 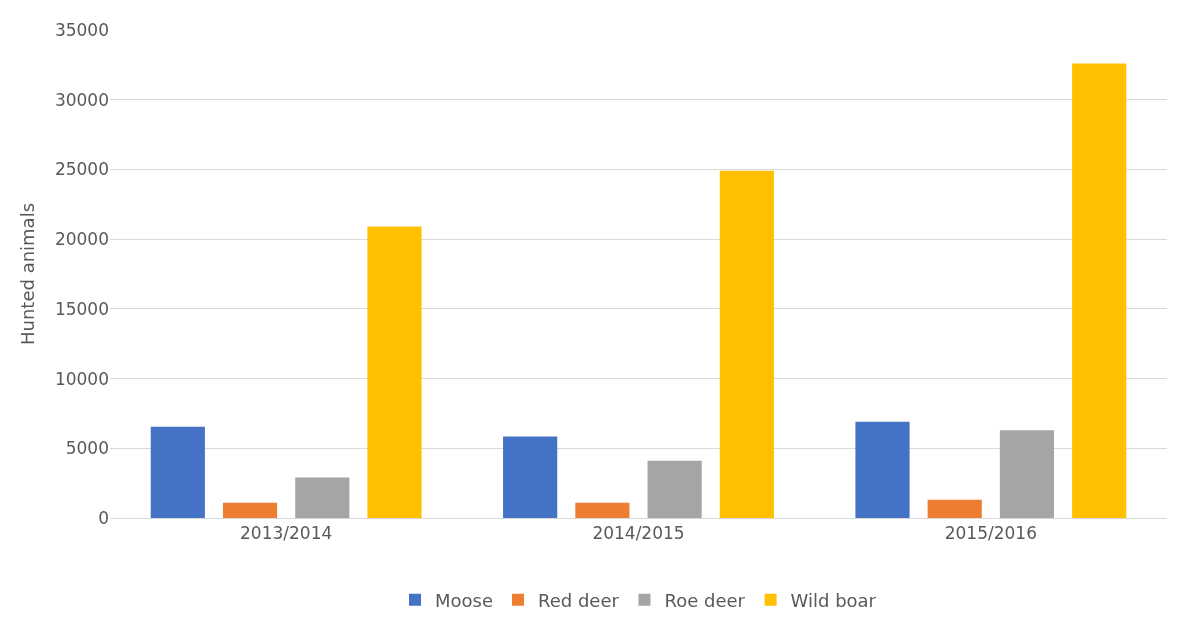 What do you see at coordinates (81, 29) in the screenshot?
I see `y-tick-label: 35000` at bounding box center [81, 29].